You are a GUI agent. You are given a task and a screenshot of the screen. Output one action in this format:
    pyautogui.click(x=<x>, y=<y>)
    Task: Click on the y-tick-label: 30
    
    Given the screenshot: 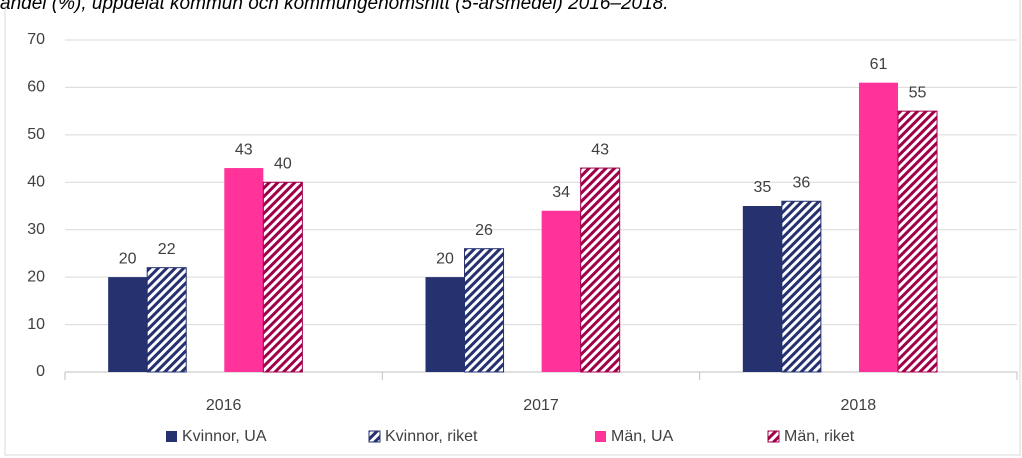 What is the action you would take?
    pyautogui.click(x=36, y=229)
    